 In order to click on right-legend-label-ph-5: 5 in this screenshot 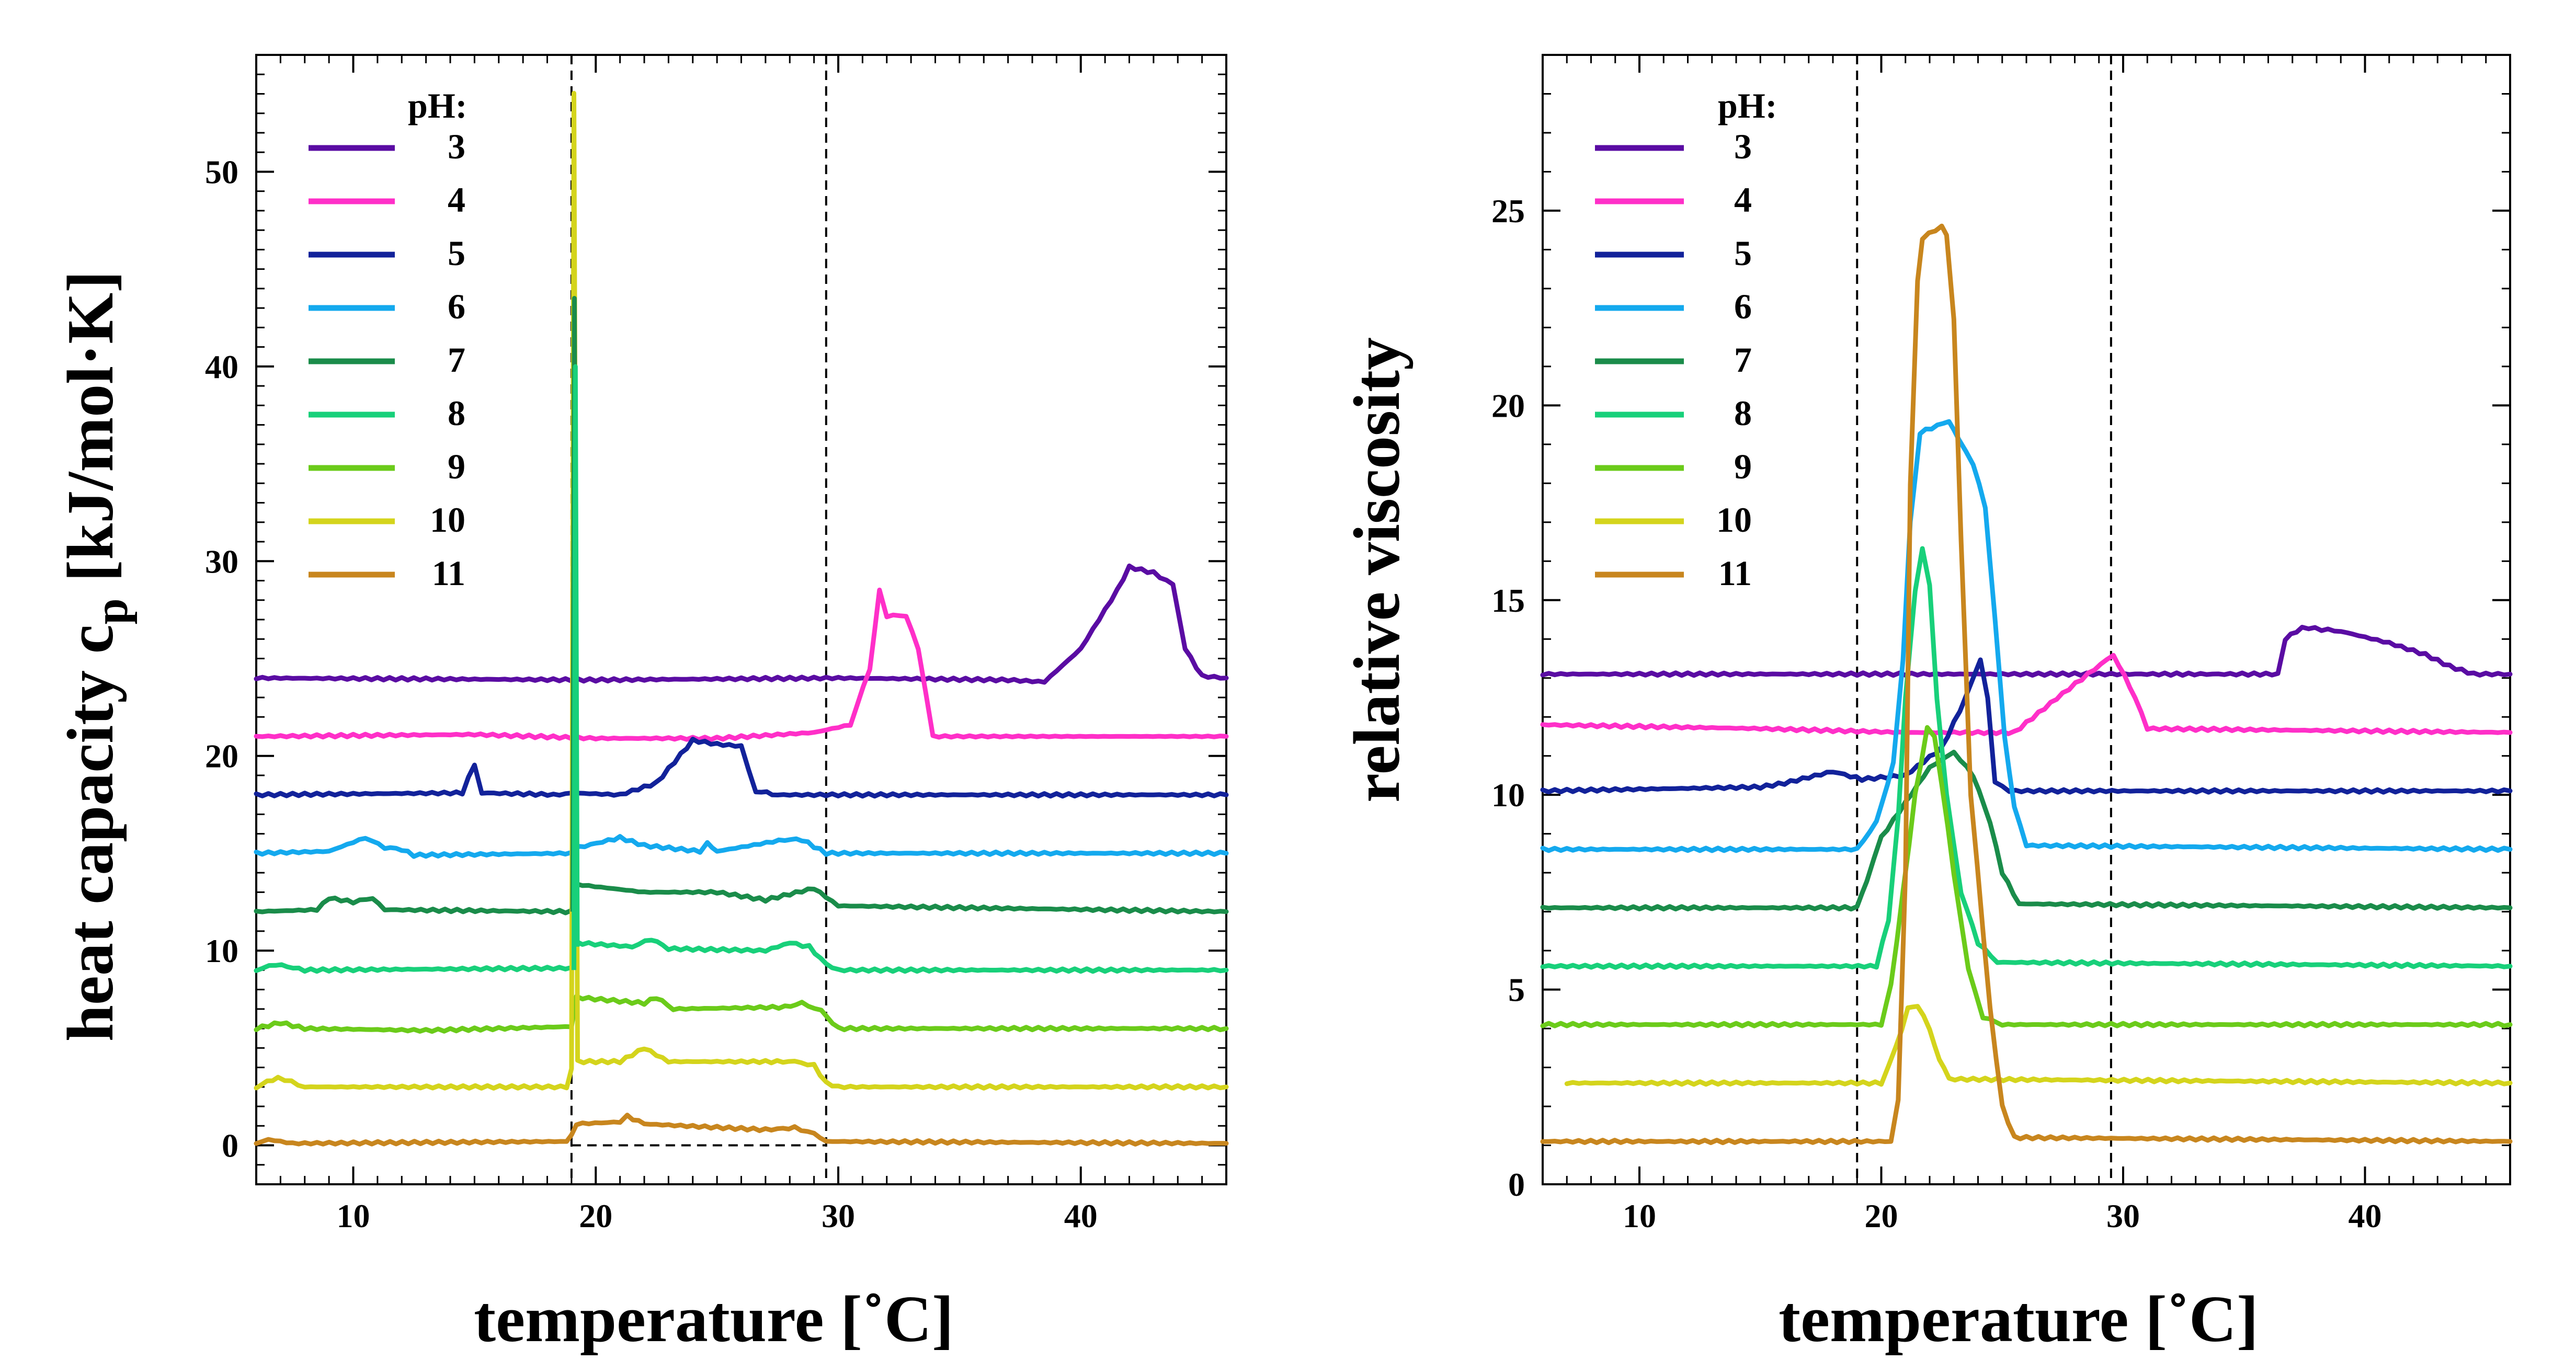, I will do `click(1743, 253)`.